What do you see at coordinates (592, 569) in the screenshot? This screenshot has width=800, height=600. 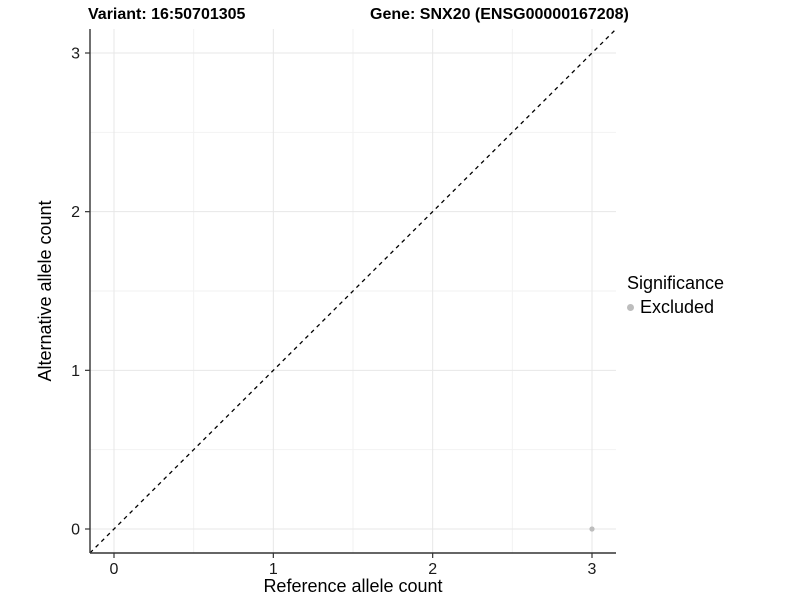 I see `x-tick-label: 3` at bounding box center [592, 569].